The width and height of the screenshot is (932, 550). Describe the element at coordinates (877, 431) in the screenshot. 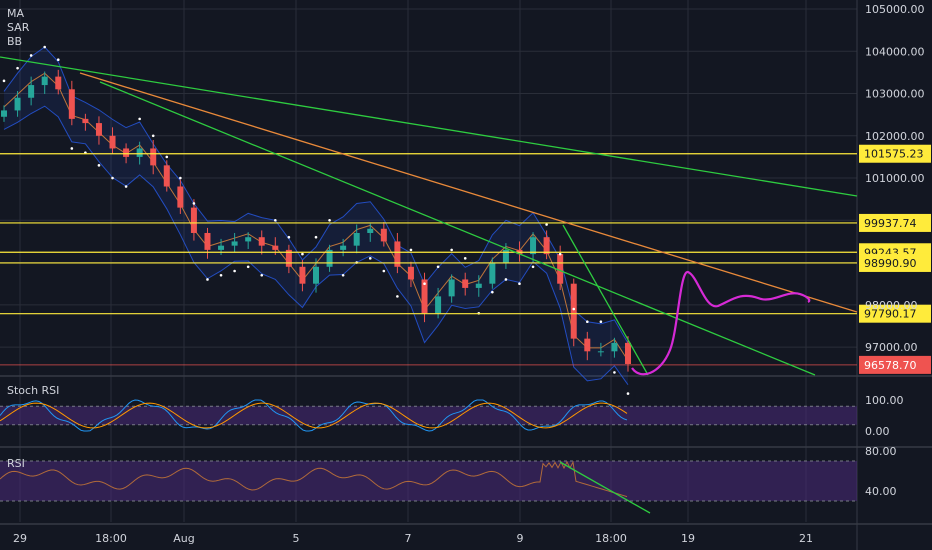

I see `stoch-tick-1: 0.00` at that location.